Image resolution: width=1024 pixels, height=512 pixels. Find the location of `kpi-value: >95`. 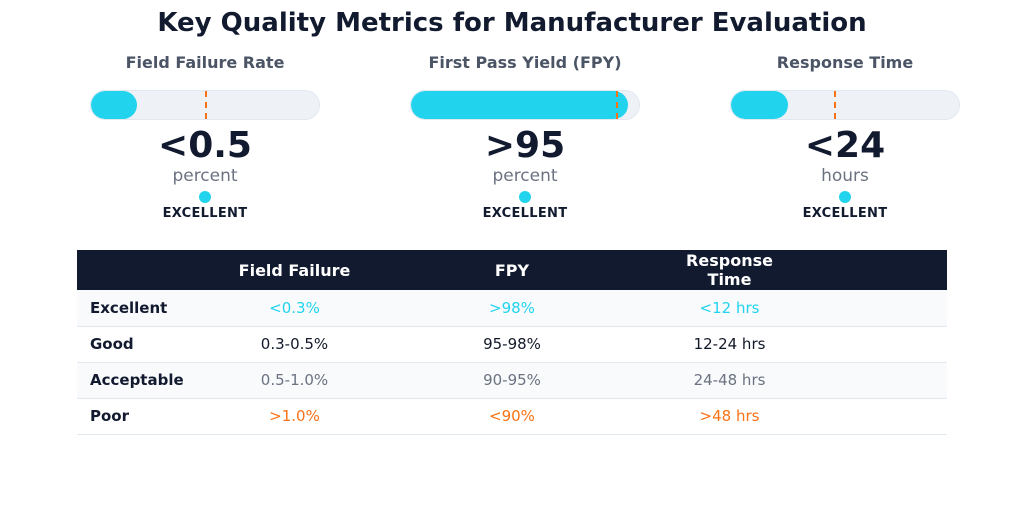

kpi-value: >95 is located at coordinates (525, 145).